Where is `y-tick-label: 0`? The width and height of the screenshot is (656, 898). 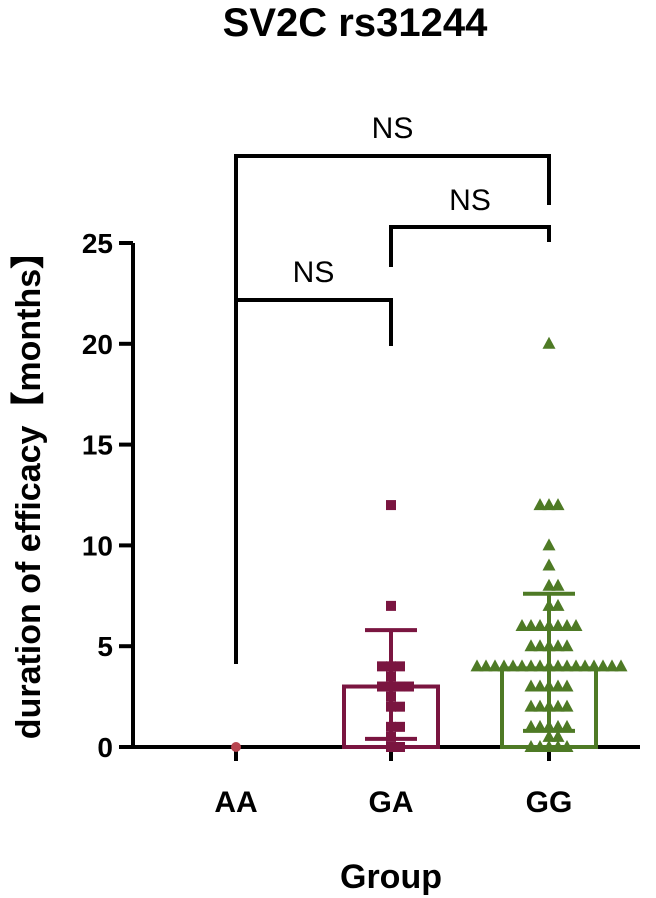 y-tick-label: 0 is located at coordinates (105, 747).